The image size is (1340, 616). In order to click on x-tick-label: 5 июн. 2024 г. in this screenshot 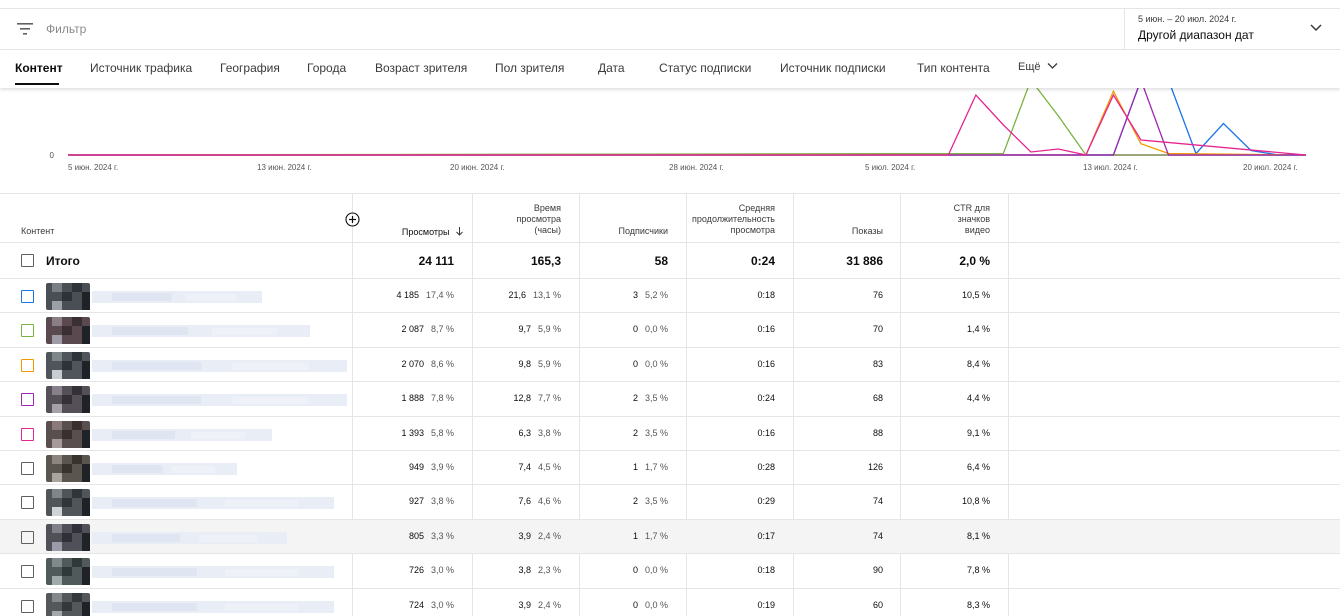, I will do `click(93, 167)`.